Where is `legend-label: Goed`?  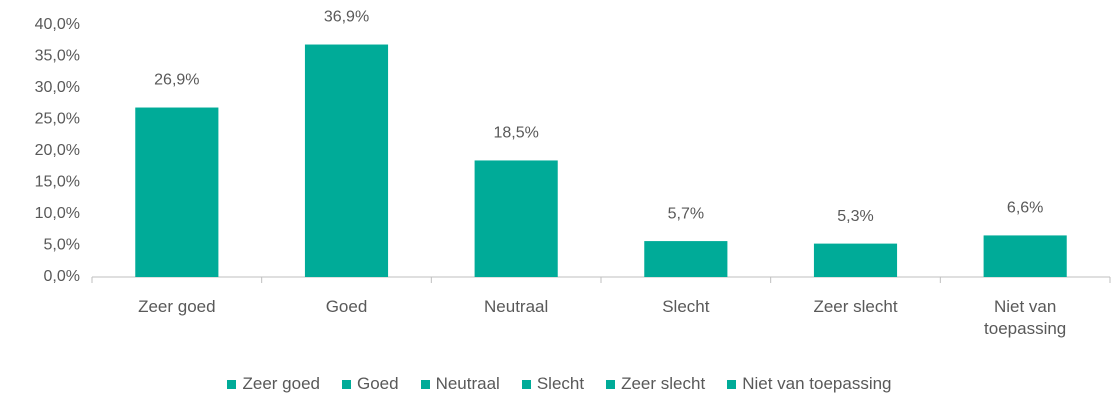 legend-label: Goed is located at coordinates (377, 383).